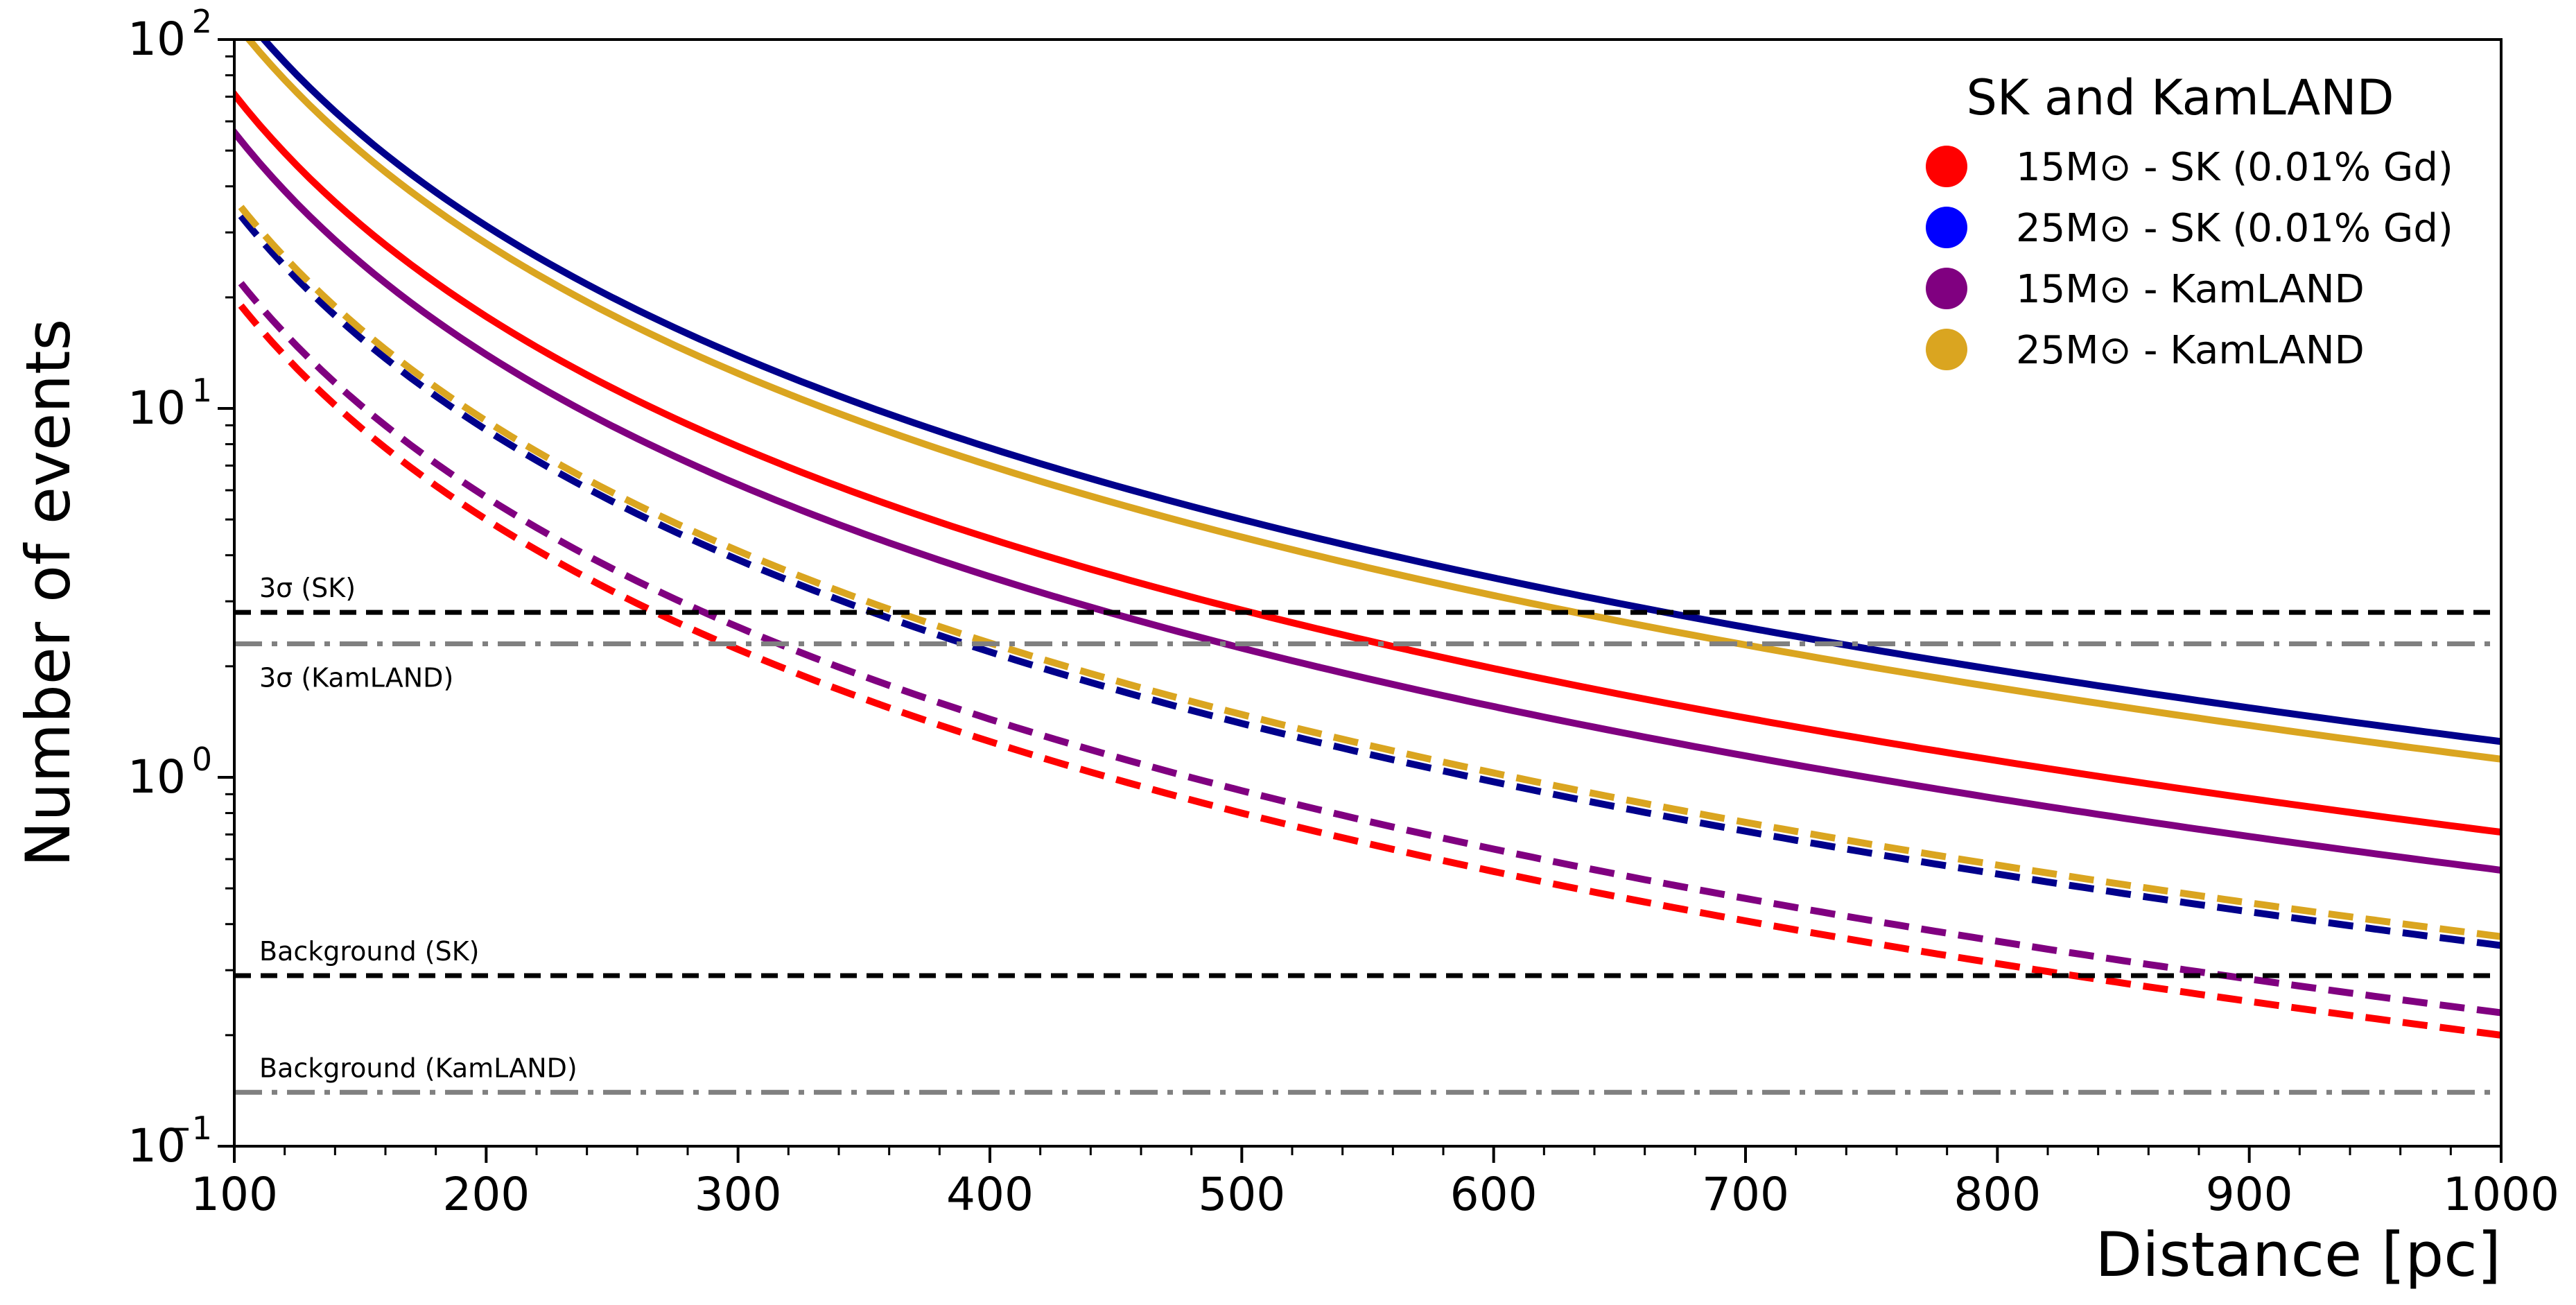 Image resolution: width=2576 pixels, height=1305 pixels. I want to click on x-tick-label: 500, so click(1241, 1194).